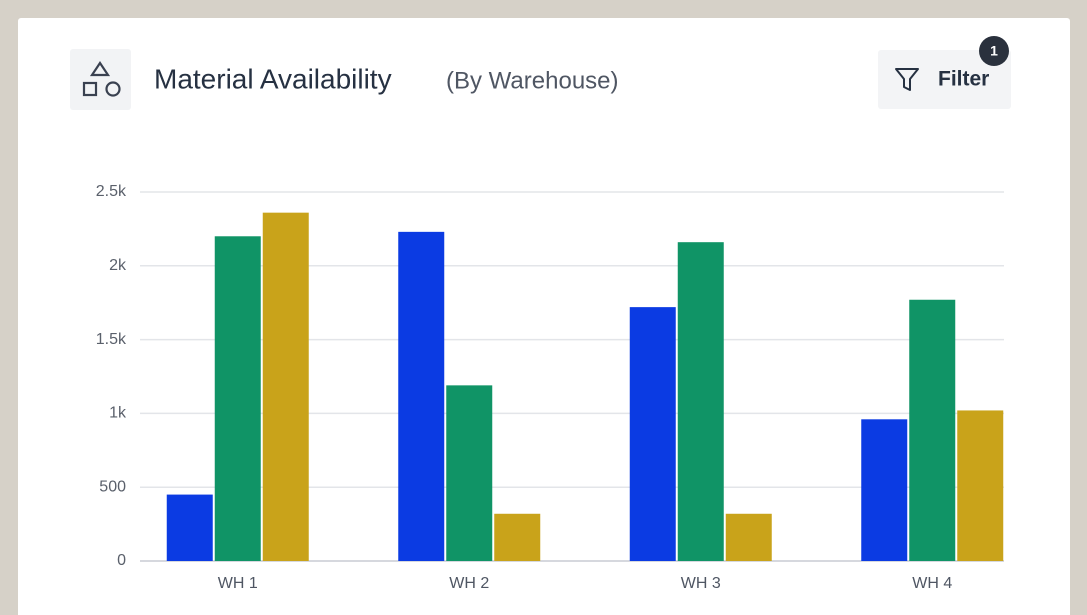 The height and width of the screenshot is (615, 1087). I want to click on x-tick-label: WH 2, so click(469, 583).